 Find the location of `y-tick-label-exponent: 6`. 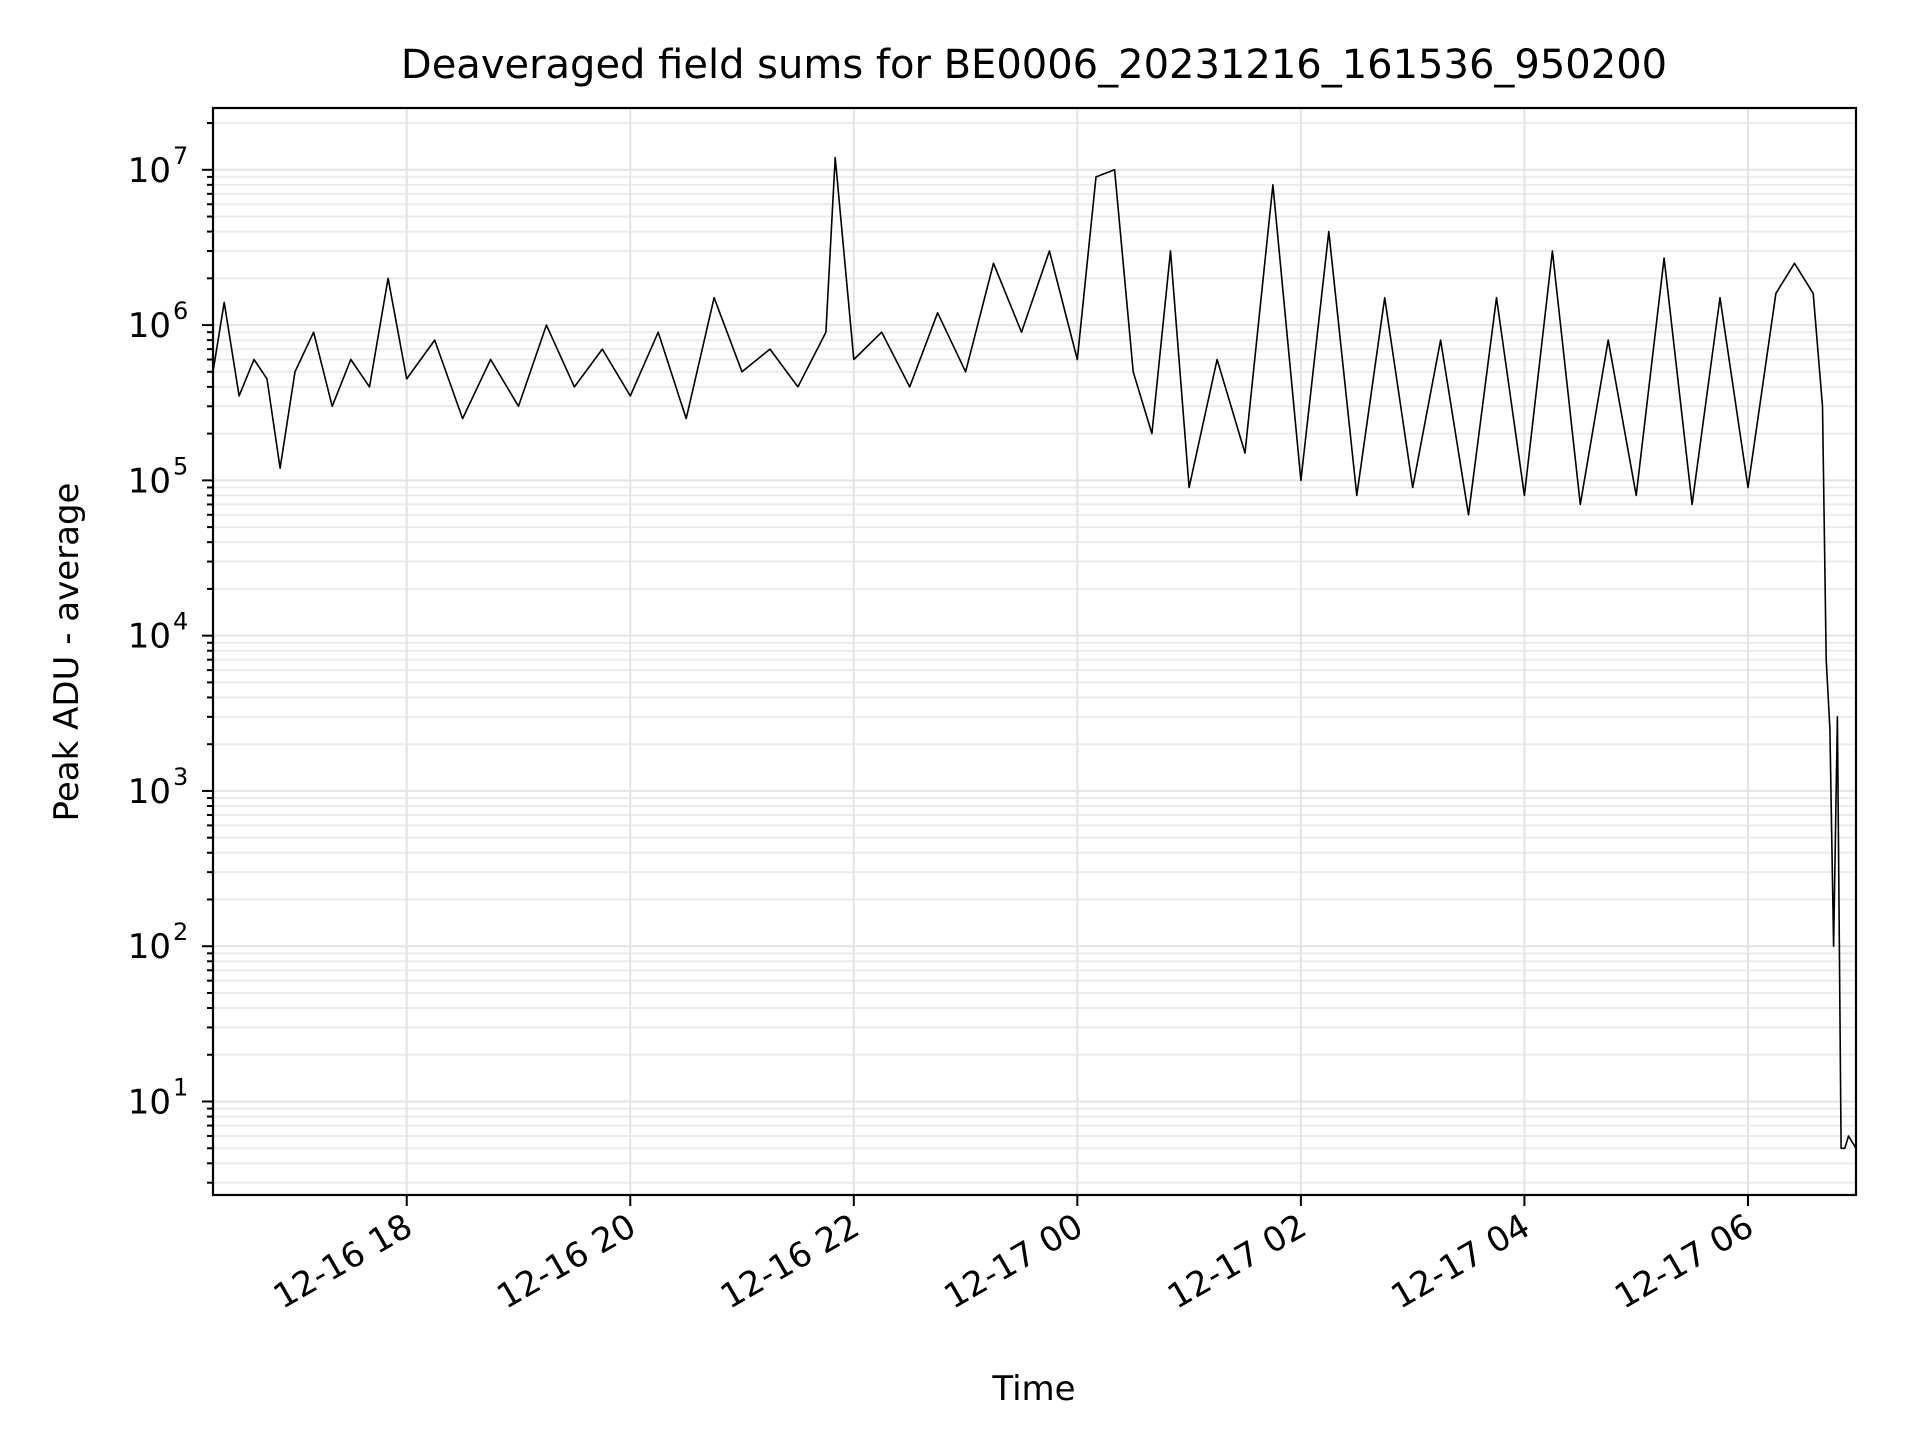

y-tick-label-exponent: 6 is located at coordinates (180, 311).